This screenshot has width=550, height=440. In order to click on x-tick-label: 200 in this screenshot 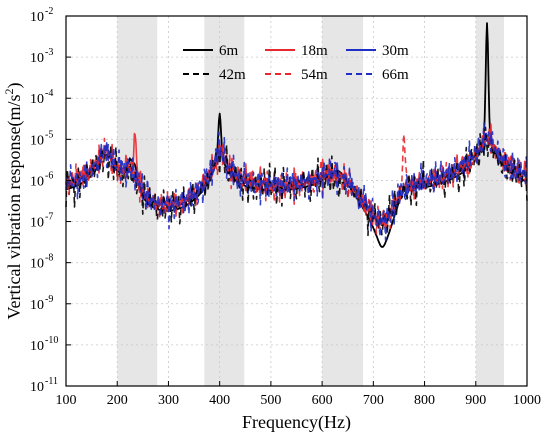, I will do `click(117, 400)`.